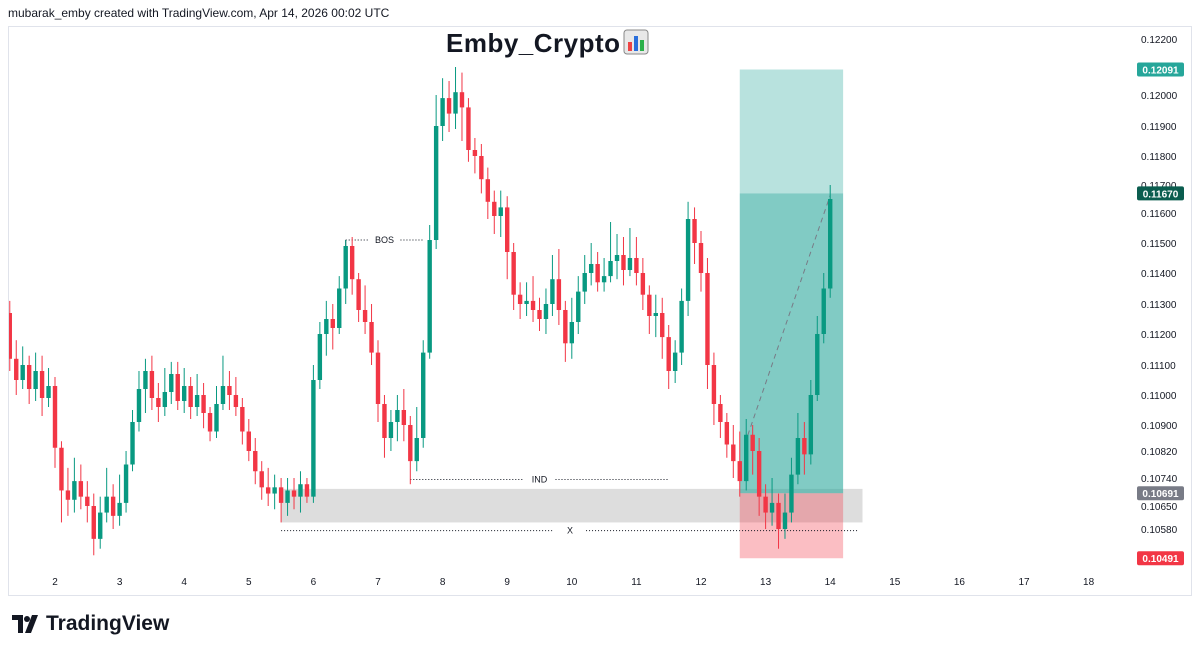 Image resolution: width=1200 pixels, height=652 pixels. What do you see at coordinates (249, 582) in the screenshot?
I see `x-tick-label: 5` at bounding box center [249, 582].